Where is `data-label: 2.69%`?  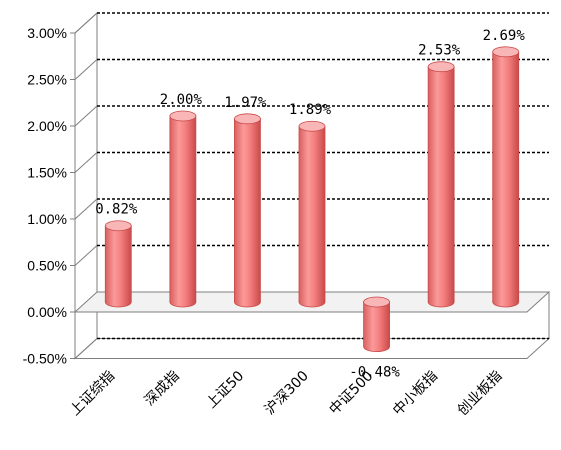
data-label: 2.69% is located at coordinates (504, 36).